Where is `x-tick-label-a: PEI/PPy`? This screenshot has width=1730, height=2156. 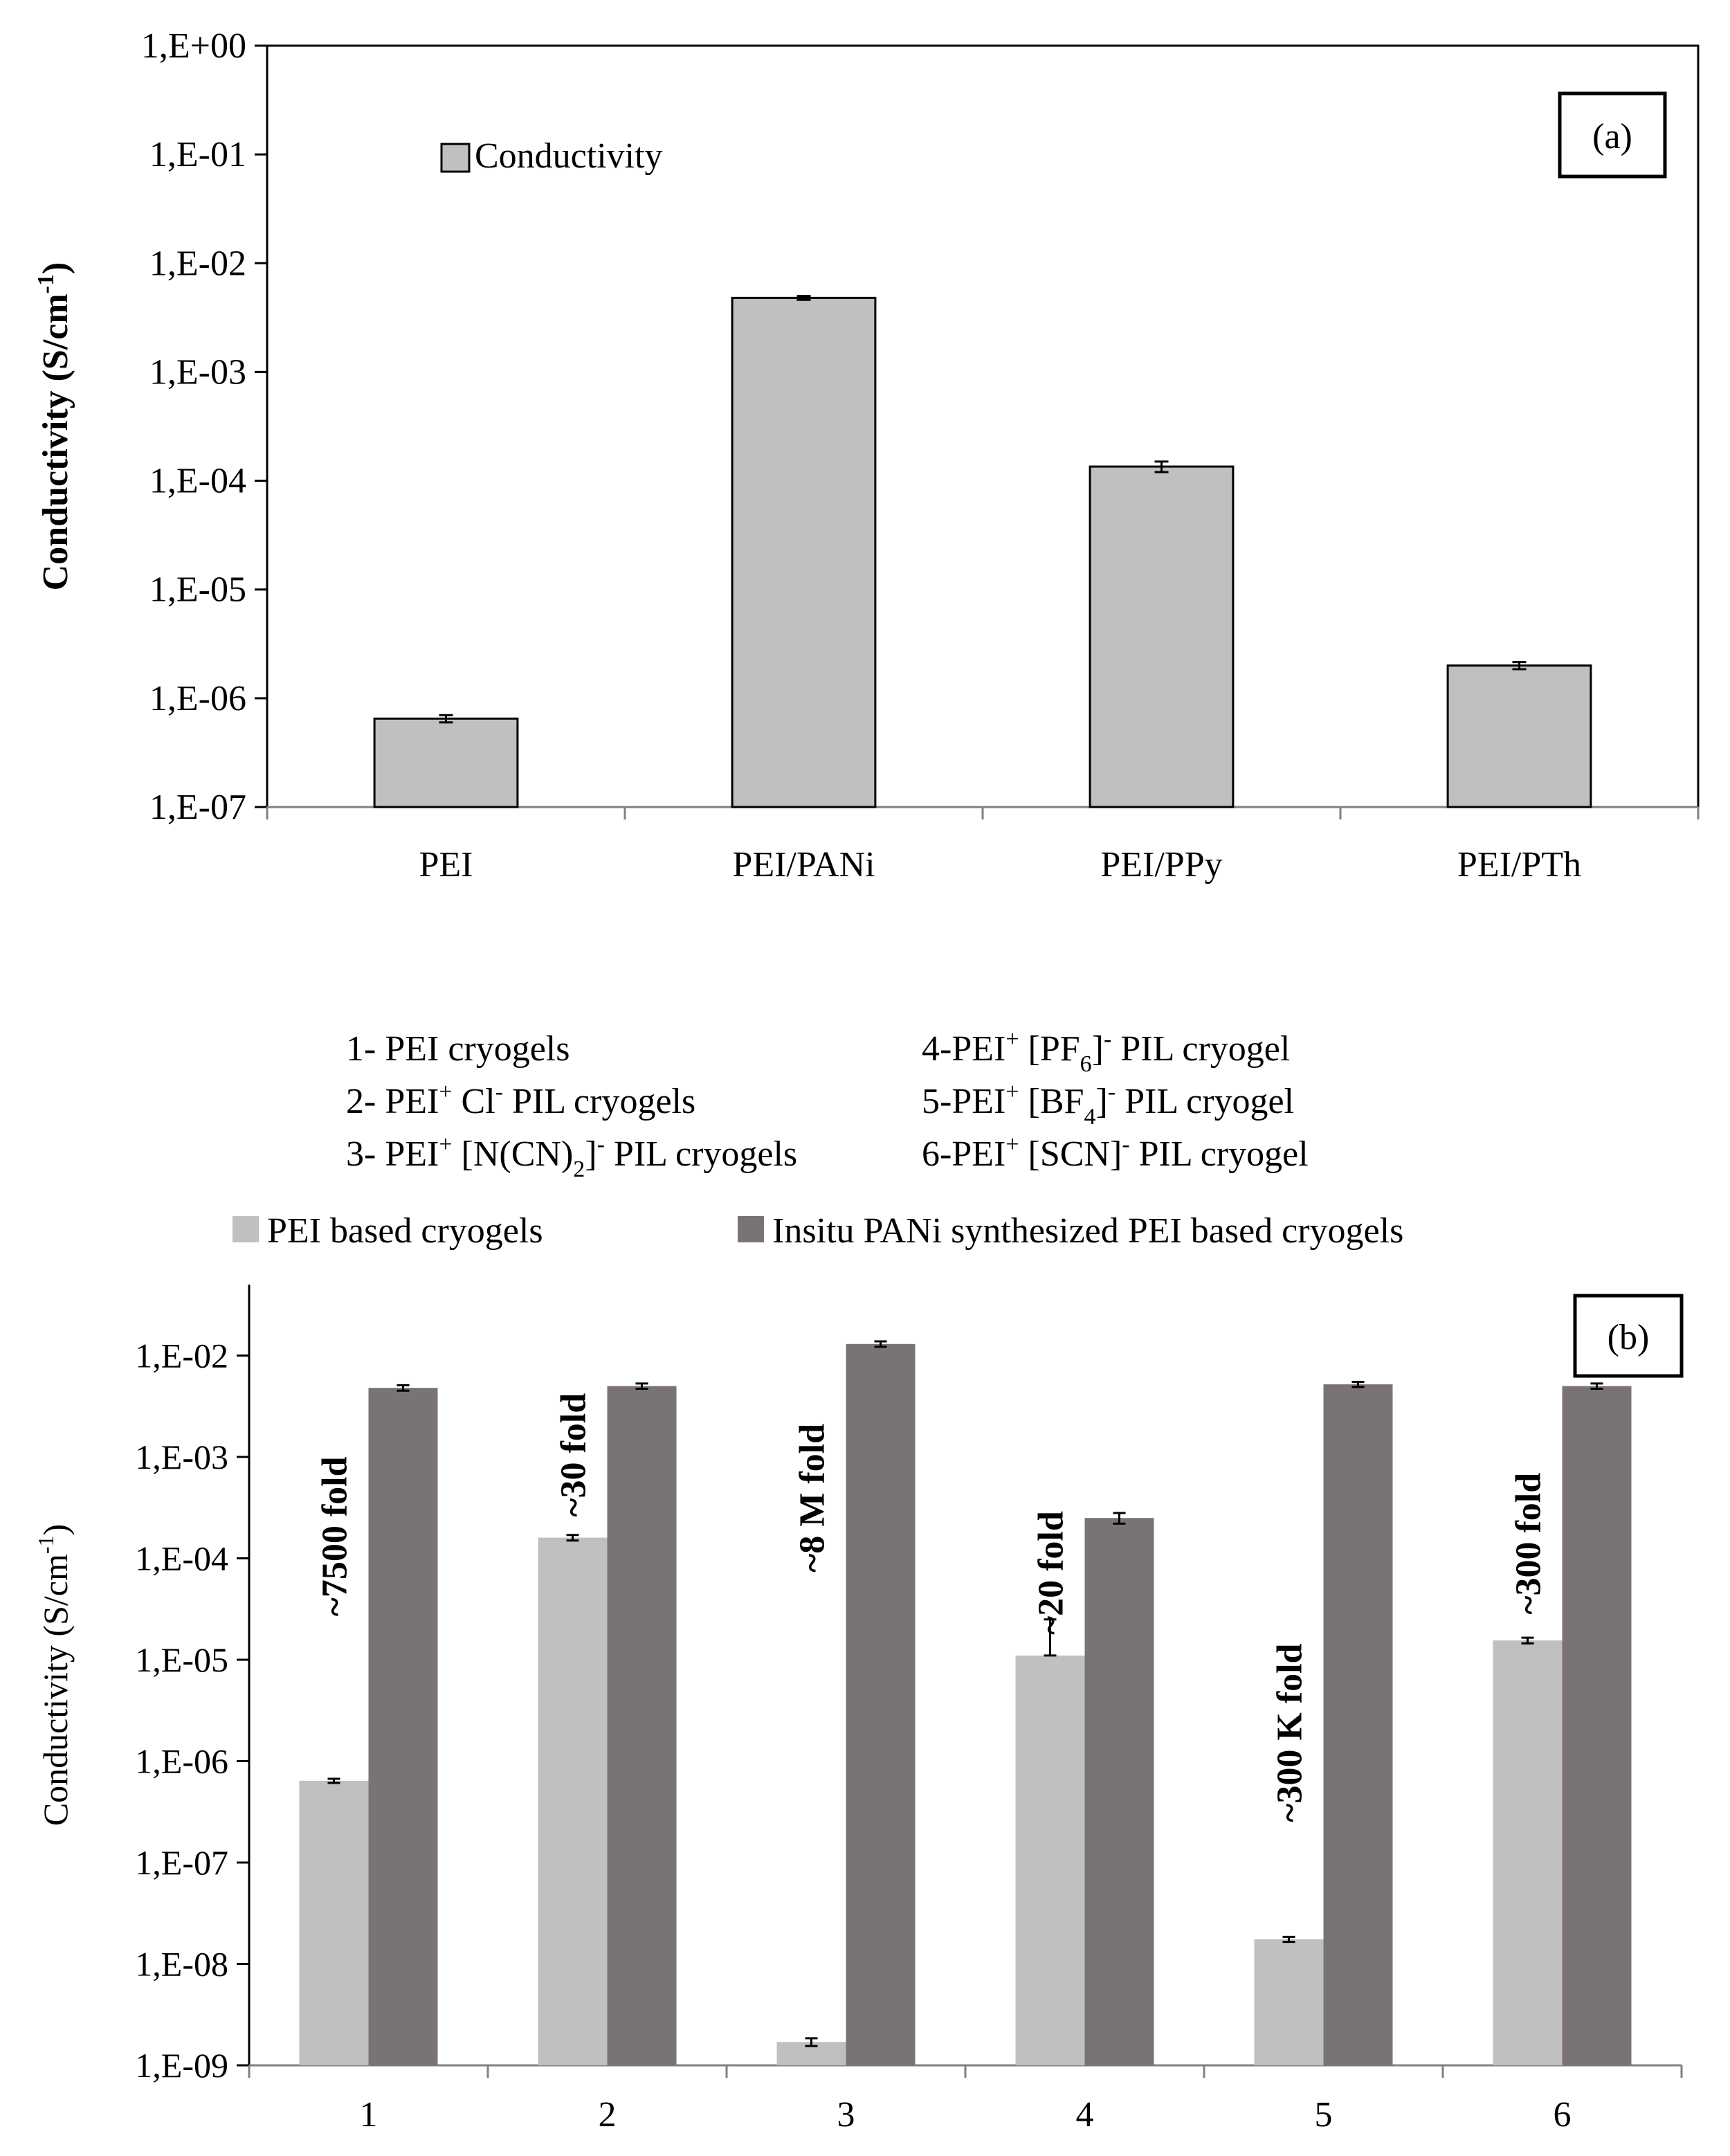
x-tick-label-a: PEI/PPy is located at coordinates (1161, 865).